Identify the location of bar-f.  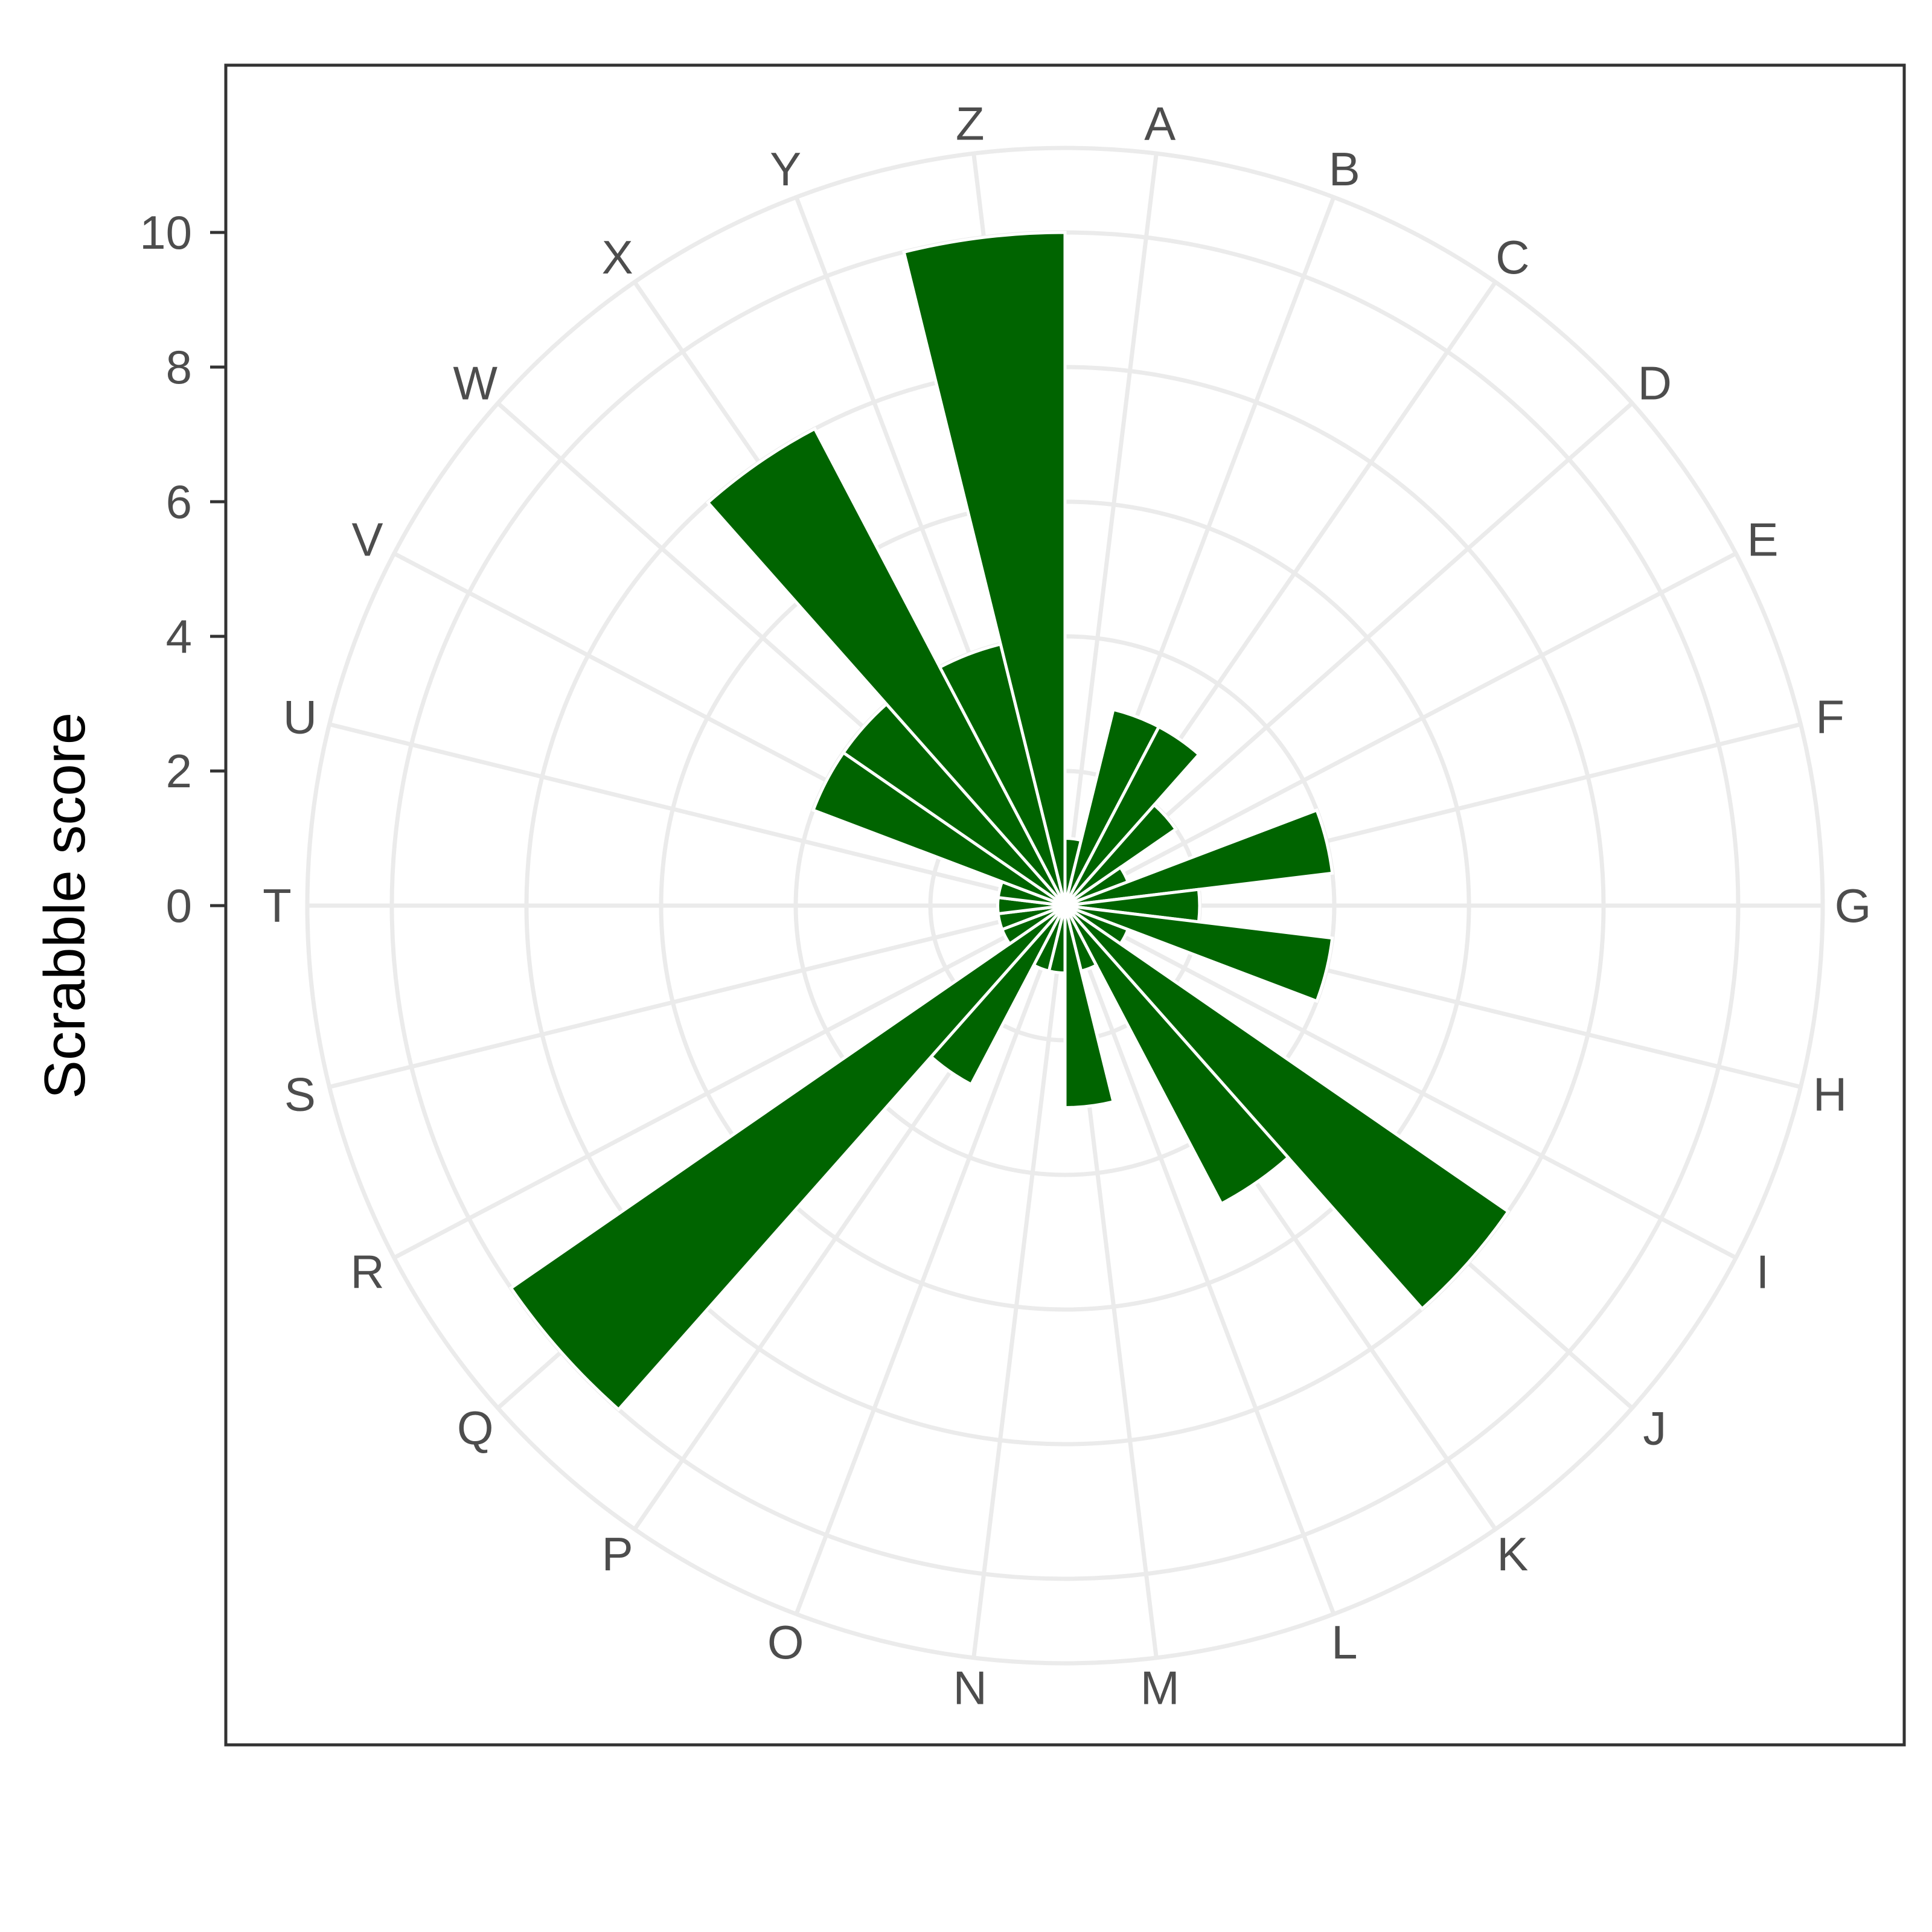
(1199, 857).